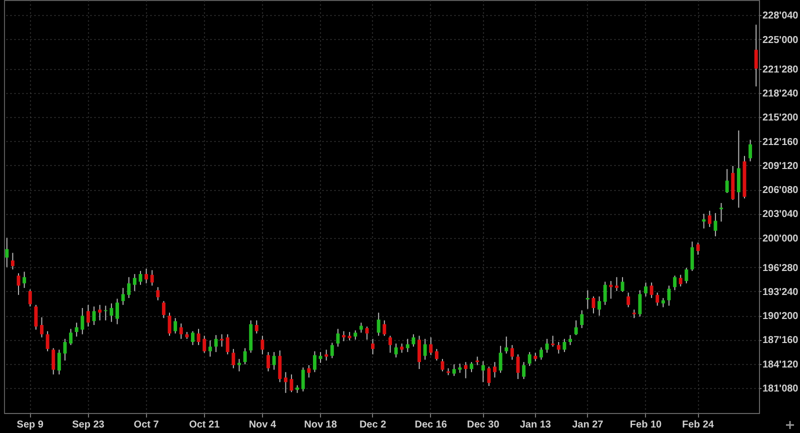  What do you see at coordinates (321, 425) in the screenshot?
I see `x-tick-label: Nov 18` at bounding box center [321, 425].